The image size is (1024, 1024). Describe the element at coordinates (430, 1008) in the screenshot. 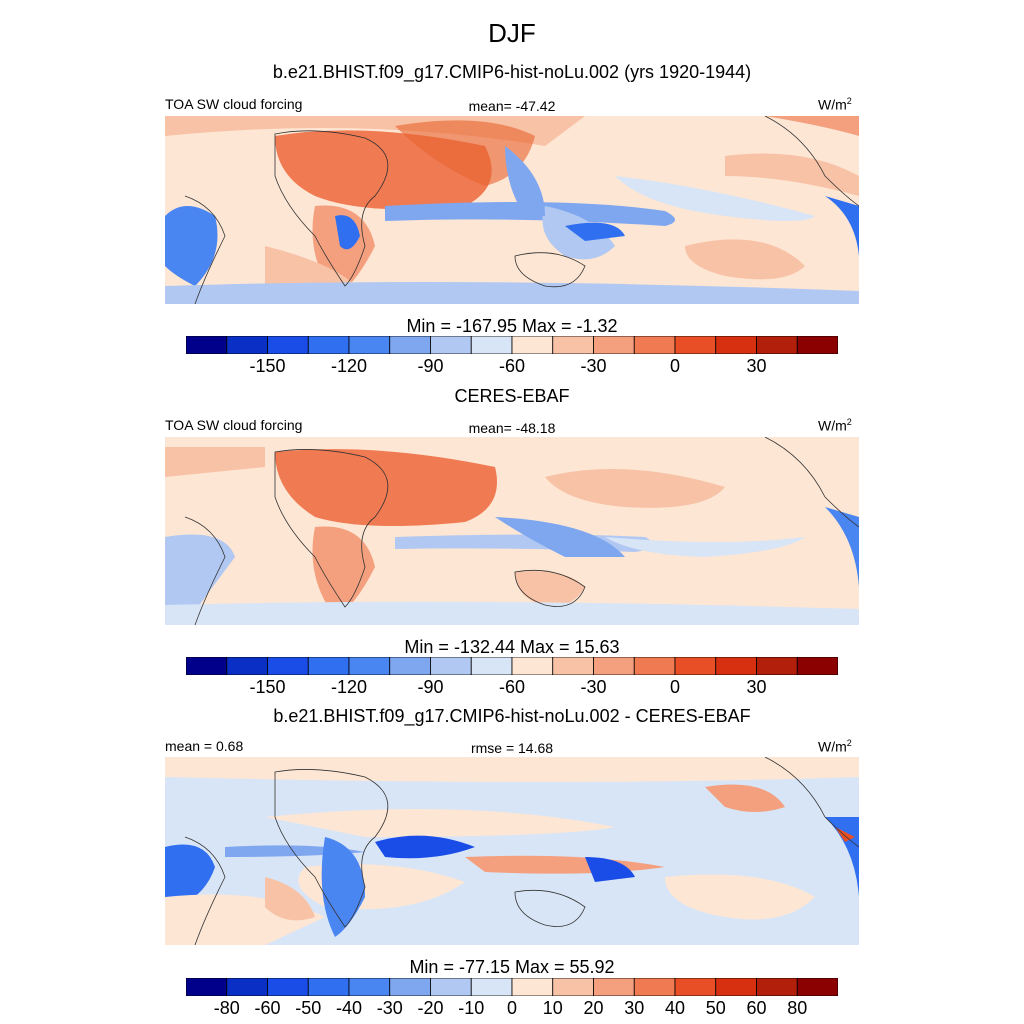

I see `colorbar-tick-label: -20` at that location.